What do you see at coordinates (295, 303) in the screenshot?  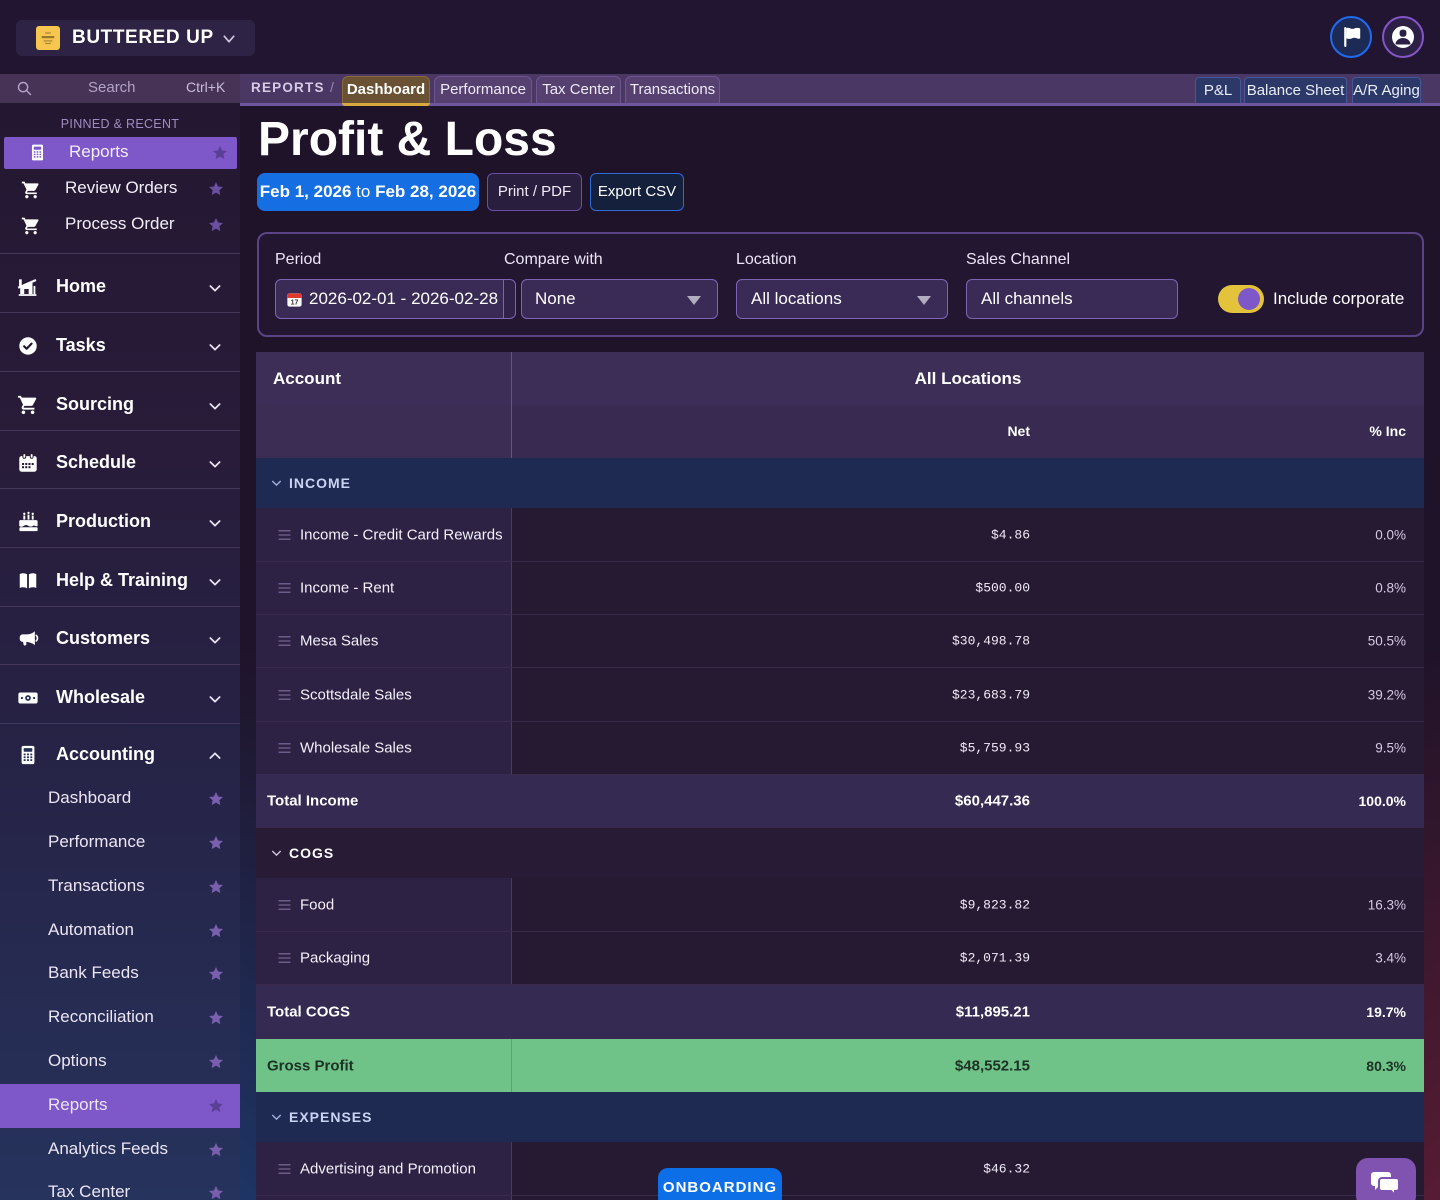 I see `svg-text: 17` at bounding box center [295, 303].